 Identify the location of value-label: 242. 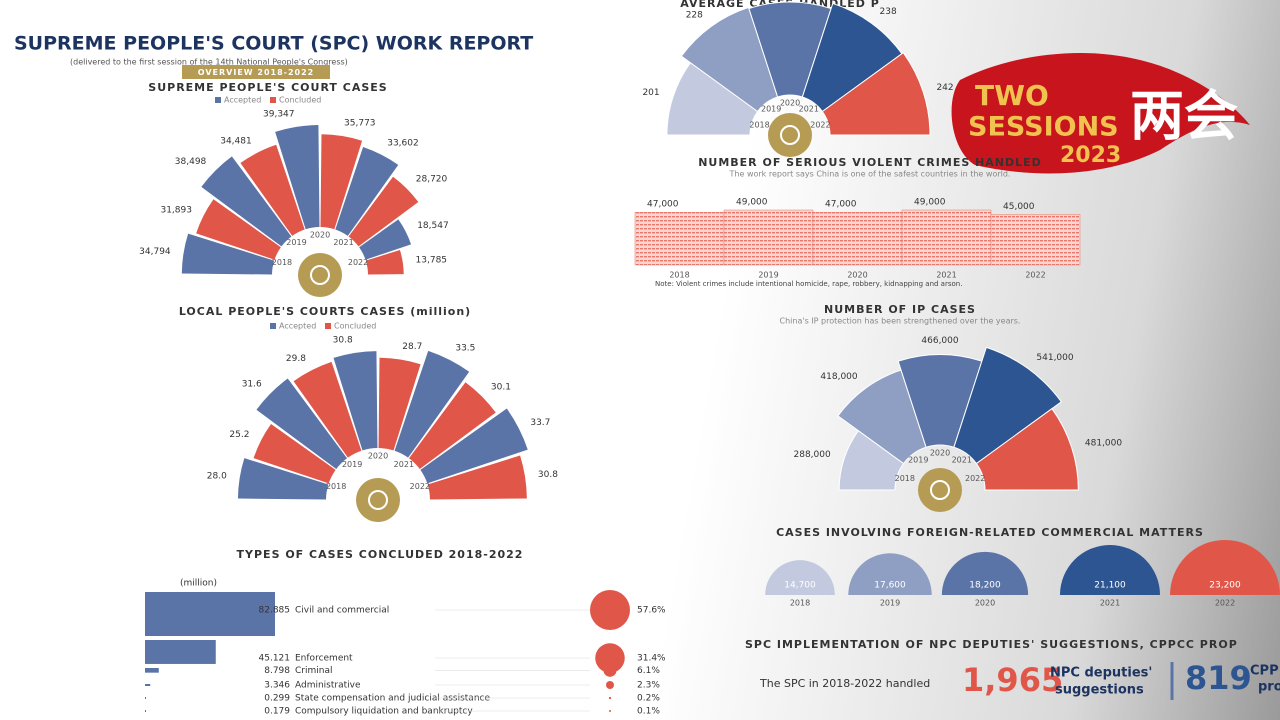
(944, 88).